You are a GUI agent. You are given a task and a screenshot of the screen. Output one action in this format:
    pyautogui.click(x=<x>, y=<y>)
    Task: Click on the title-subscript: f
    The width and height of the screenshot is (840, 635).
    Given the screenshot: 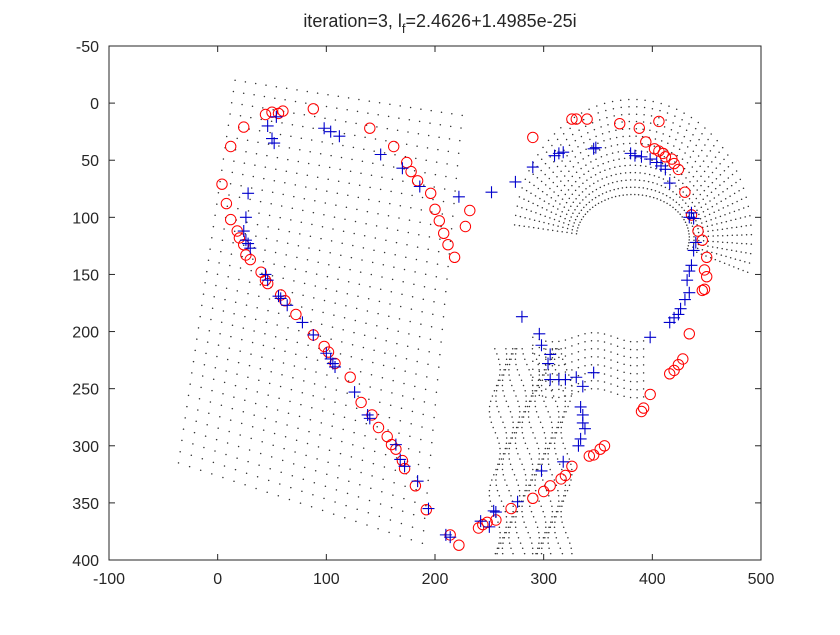 What is the action you would take?
    pyautogui.click(x=404, y=28)
    